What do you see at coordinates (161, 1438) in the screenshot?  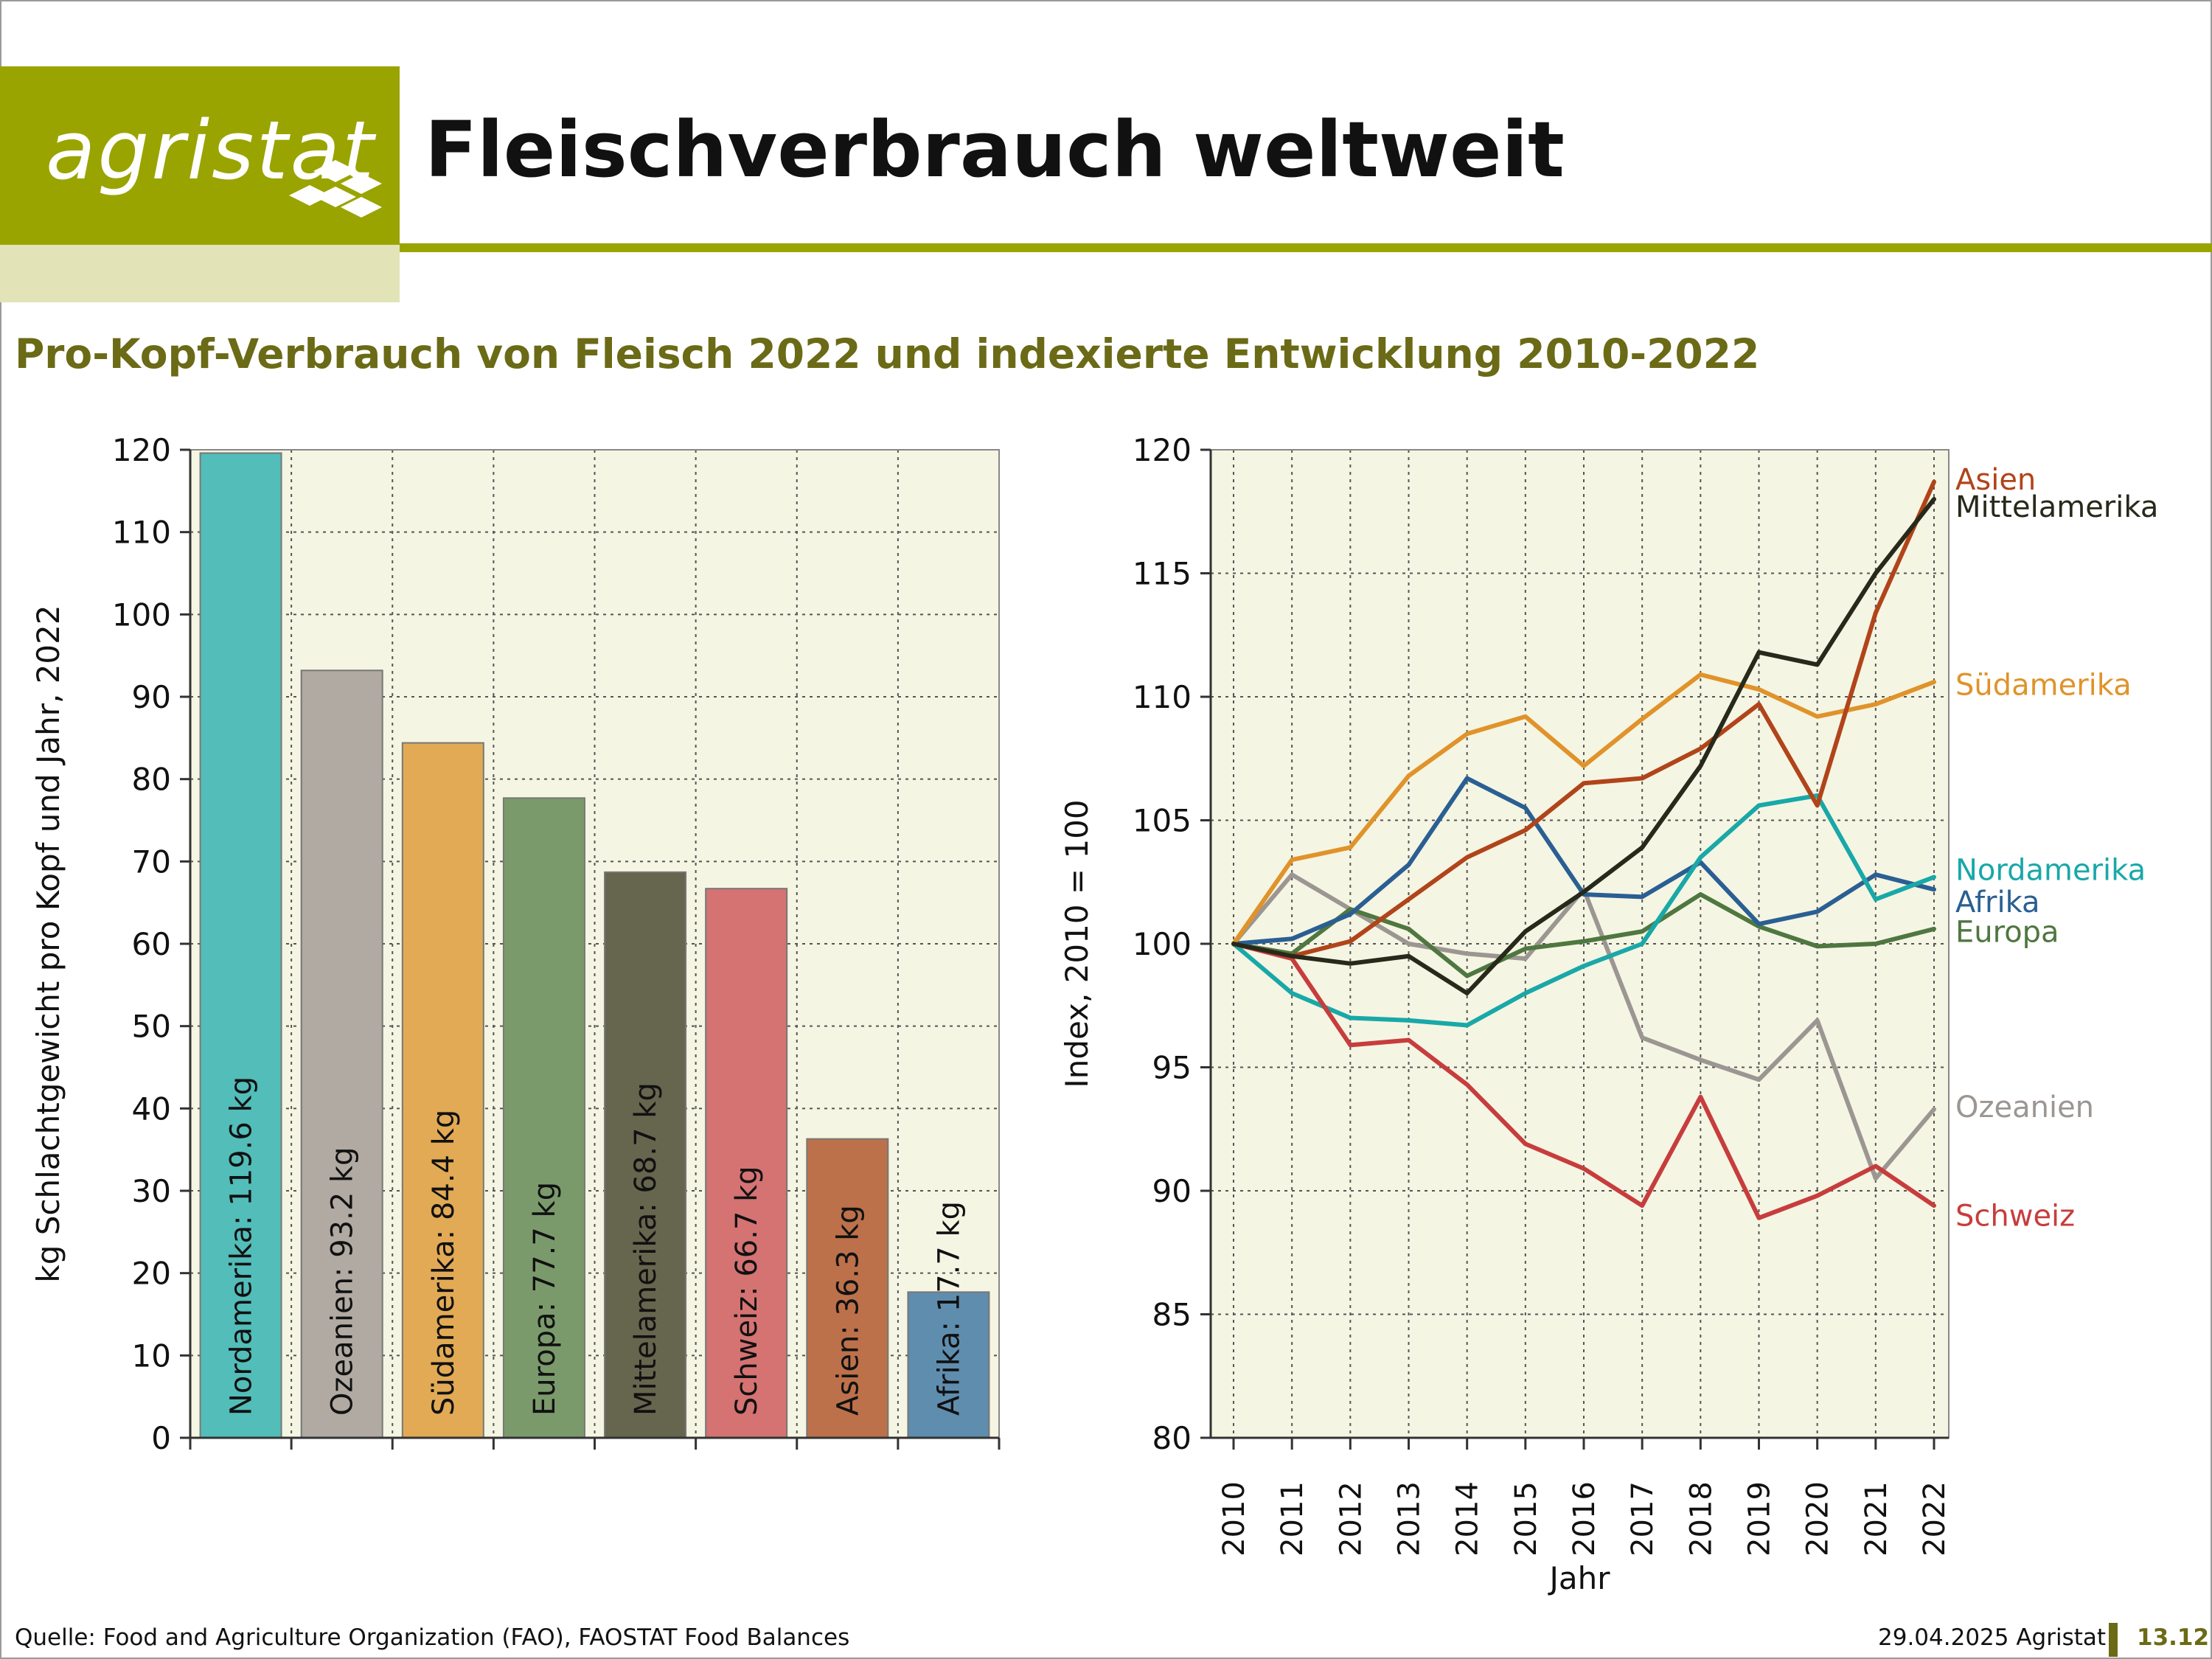 I see `bar-y-tick-label: 0` at bounding box center [161, 1438].